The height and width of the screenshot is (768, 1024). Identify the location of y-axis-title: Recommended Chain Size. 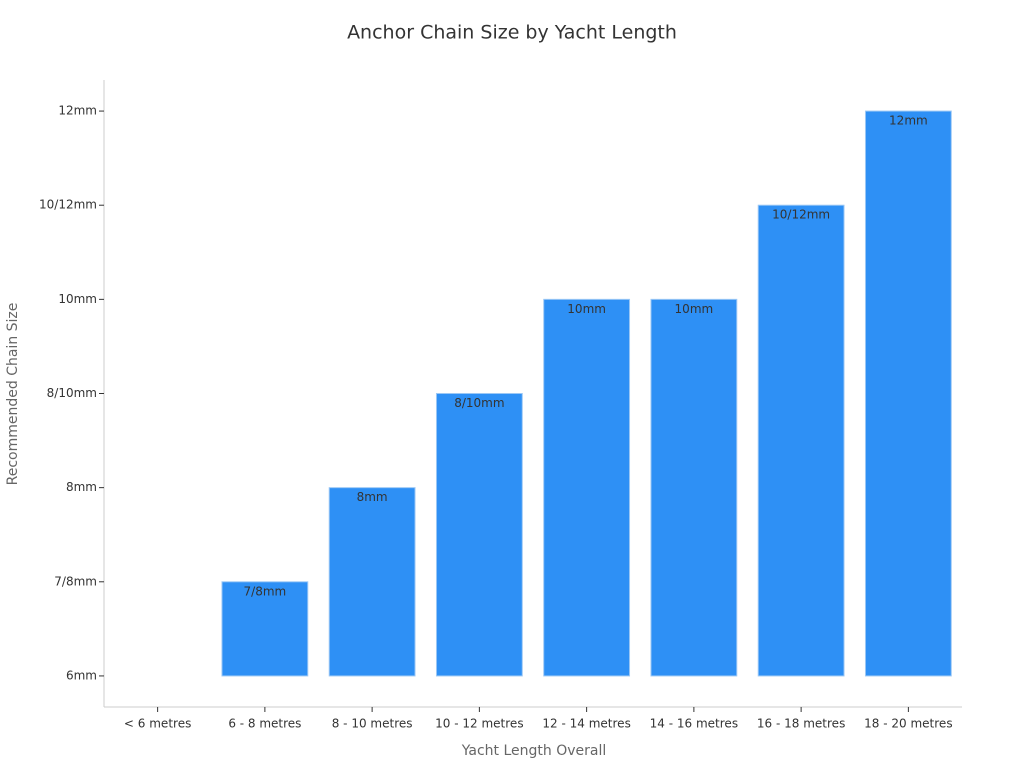
(13, 394).